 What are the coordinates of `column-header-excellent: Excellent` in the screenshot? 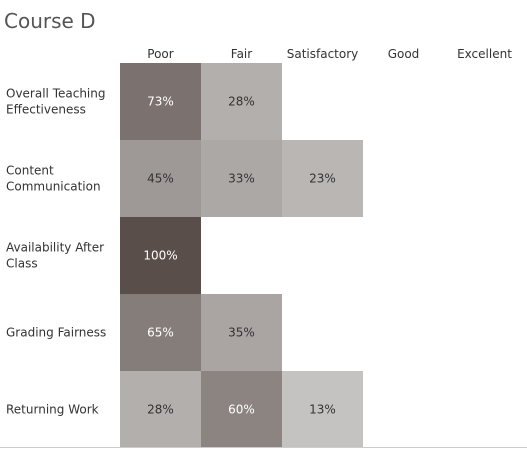 It's located at (484, 54).